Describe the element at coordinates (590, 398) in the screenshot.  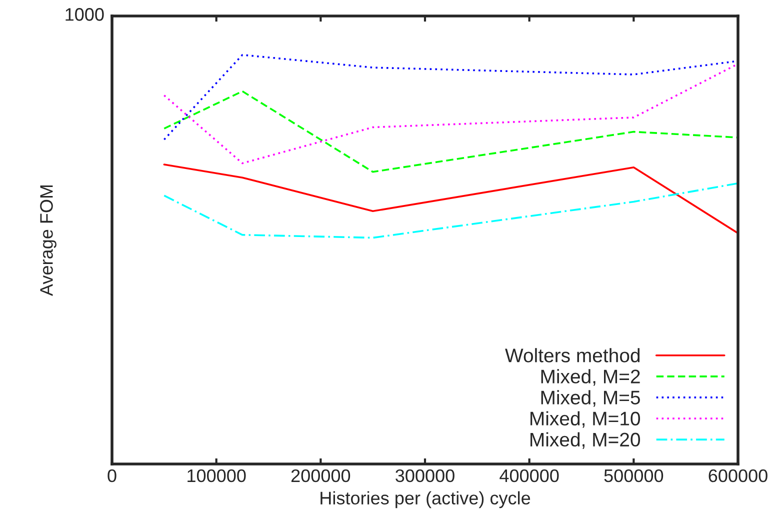
I see `legend-label: Mixed, M=5` at that location.